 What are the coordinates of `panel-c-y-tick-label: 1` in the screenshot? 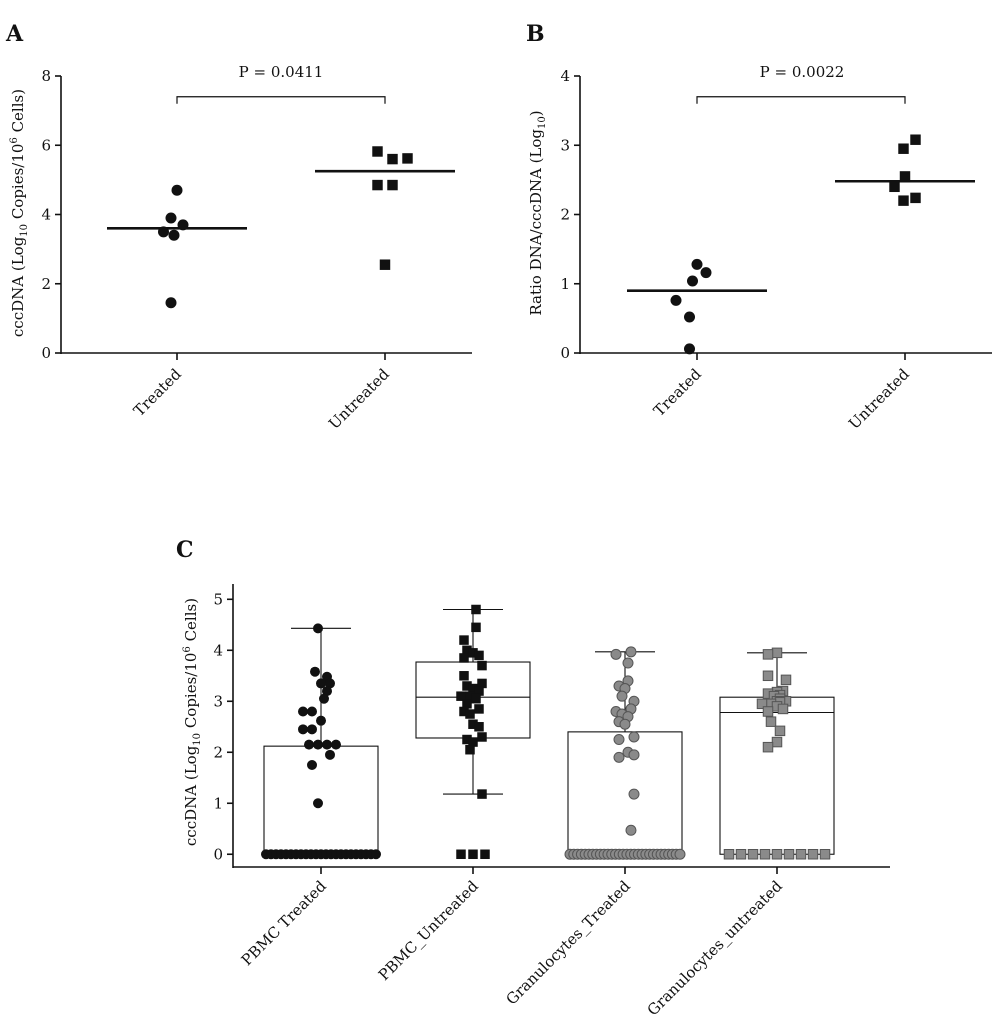 It's located at (218, 803).